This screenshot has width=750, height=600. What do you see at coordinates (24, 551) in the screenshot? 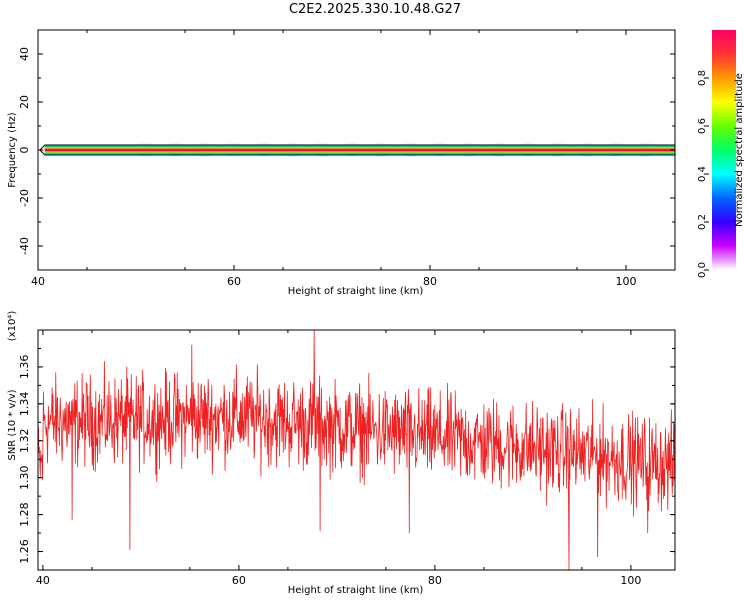
I see `y-tick-label: 1.26` at bounding box center [24, 551].